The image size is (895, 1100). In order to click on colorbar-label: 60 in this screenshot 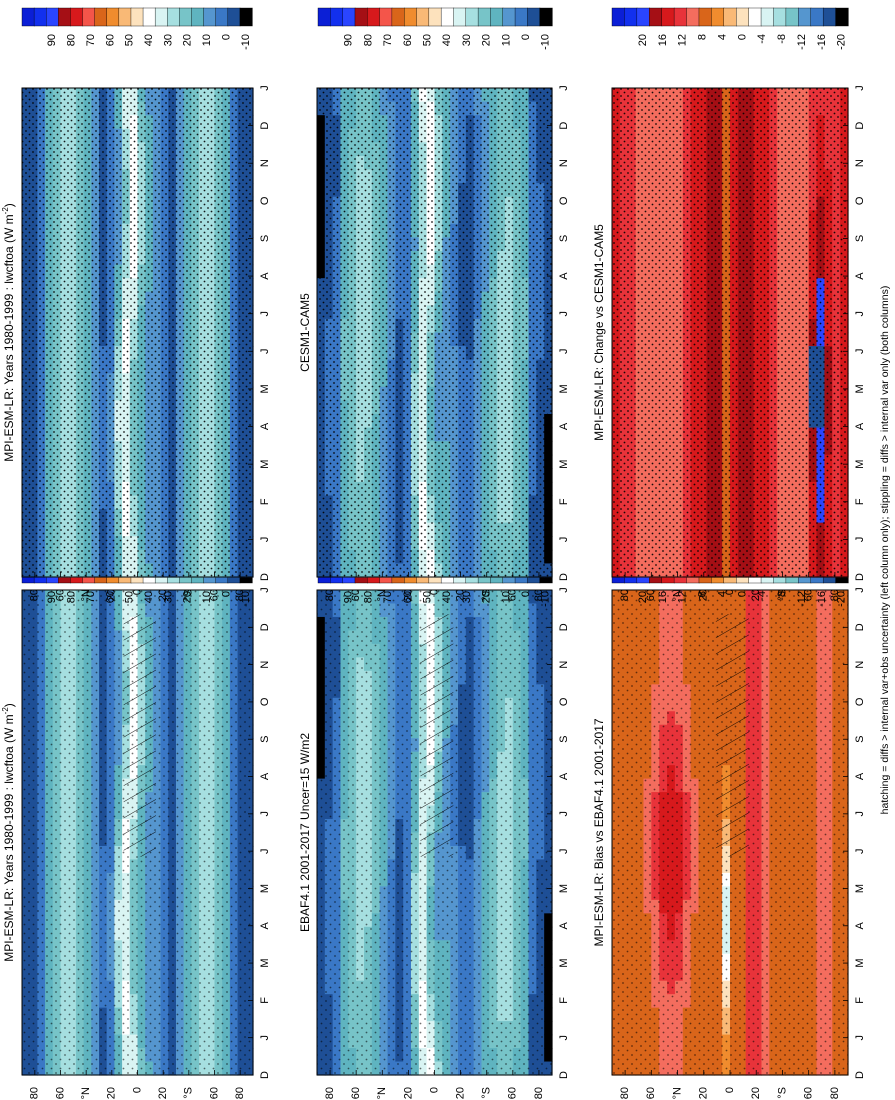, I will do `click(110, 40)`.